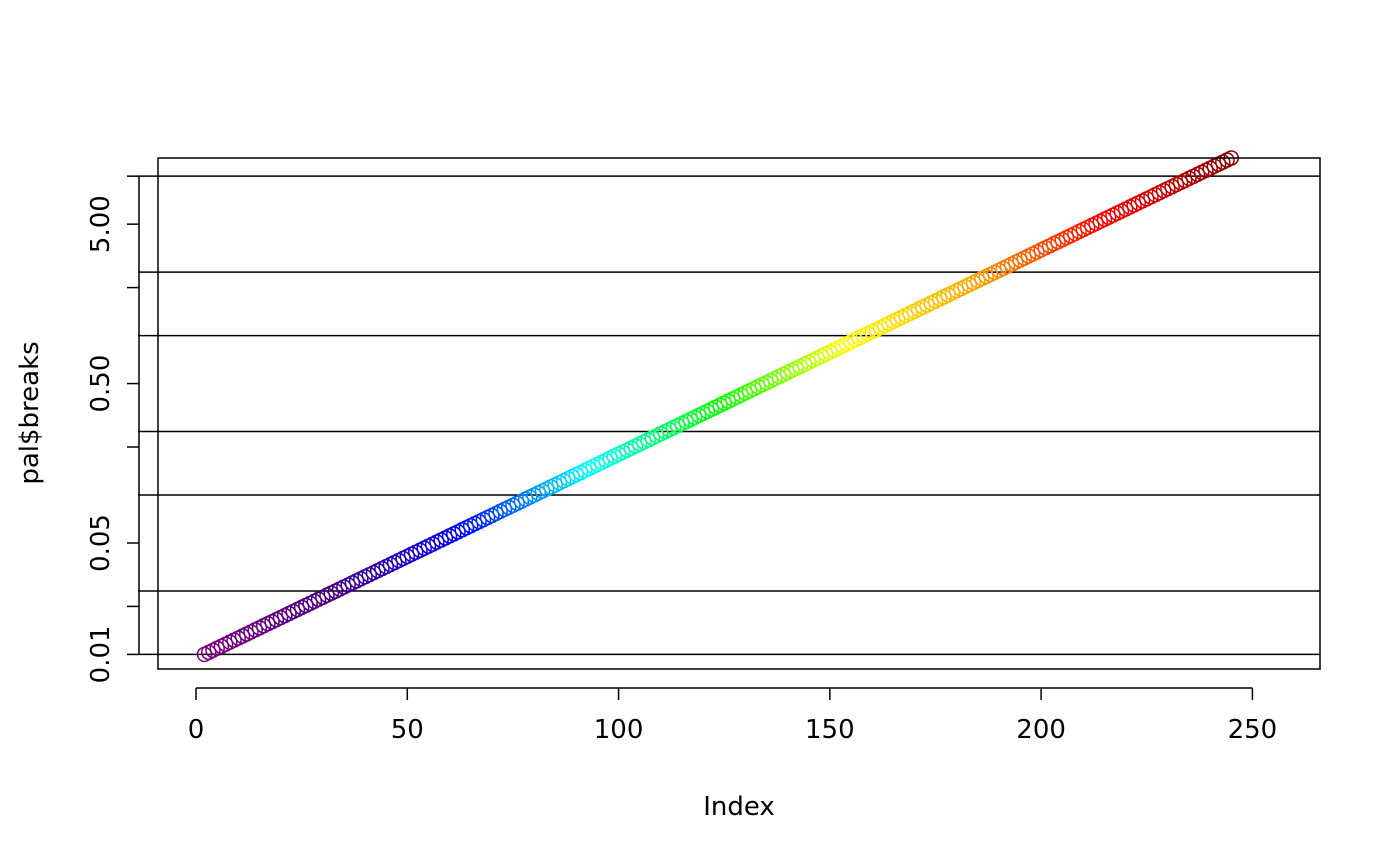 The width and height of the screenshot is (1400, 865). I want to click on x-tick-label: 0, so click(196, 730).